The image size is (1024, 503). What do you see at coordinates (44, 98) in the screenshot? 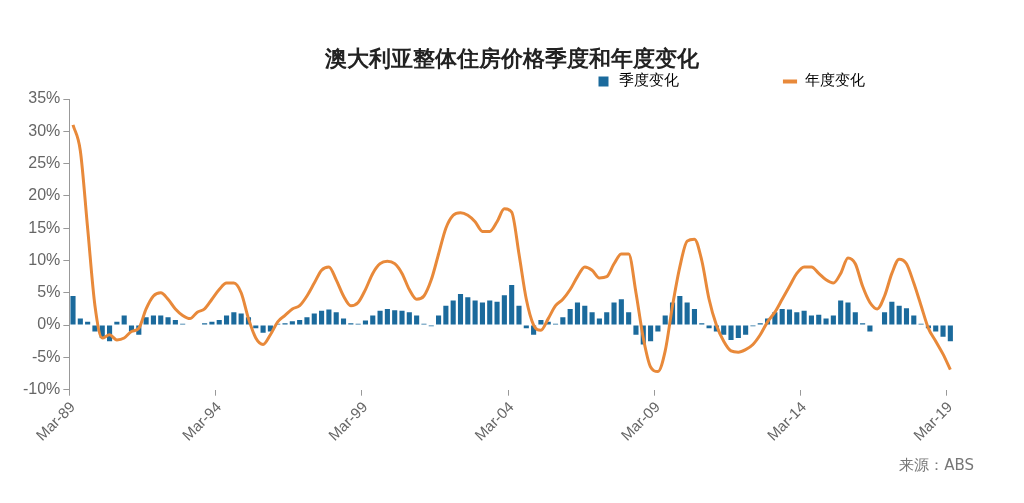
I see `y-tick-label: 35%` at bounding box center [44, 98].